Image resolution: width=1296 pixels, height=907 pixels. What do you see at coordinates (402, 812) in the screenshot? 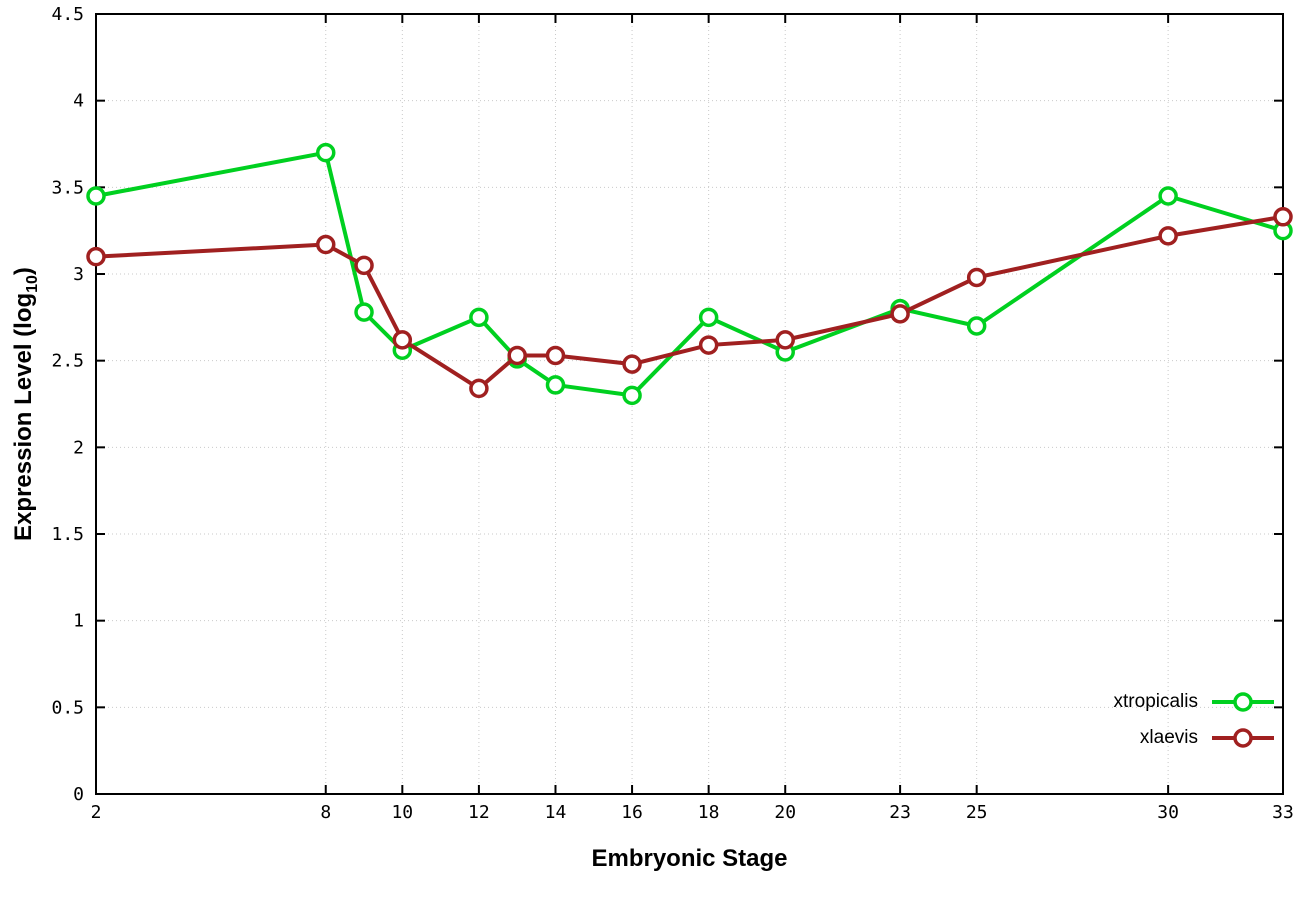
I see `svg-text: 10` at bounding box center [402, 812].